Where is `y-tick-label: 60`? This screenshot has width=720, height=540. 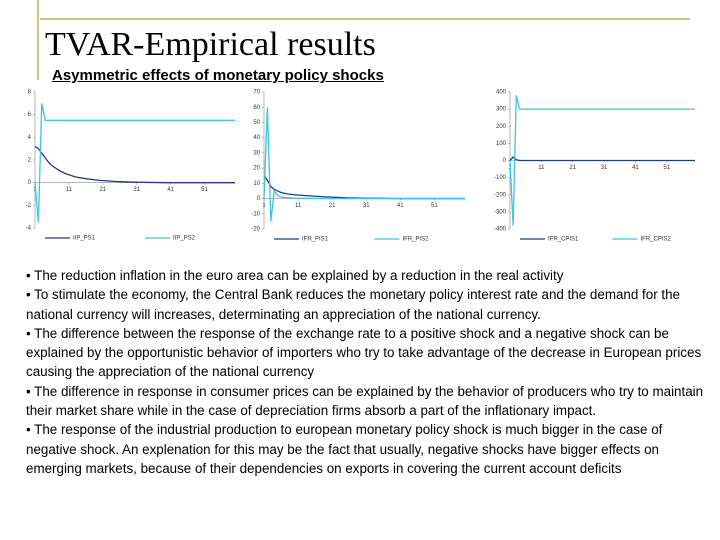 y-tick-label: 60 is located at coordinates (256, 108).